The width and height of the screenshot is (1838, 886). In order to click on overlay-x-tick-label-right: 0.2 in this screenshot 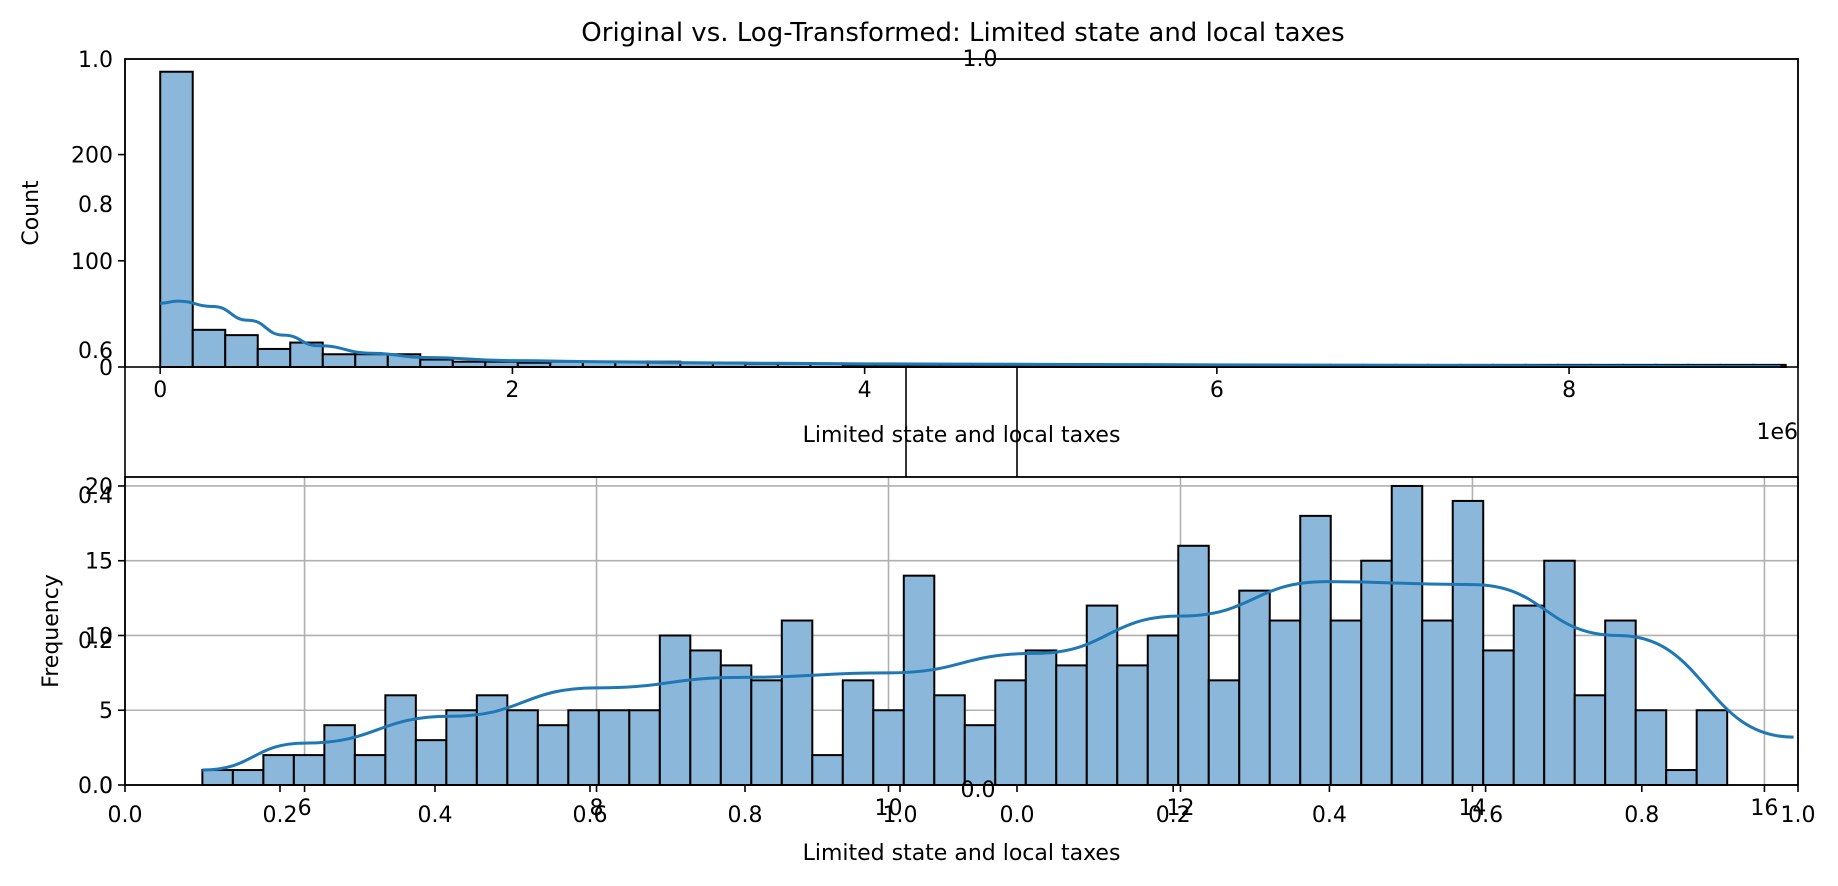, I will do `click(1173, 815)`.